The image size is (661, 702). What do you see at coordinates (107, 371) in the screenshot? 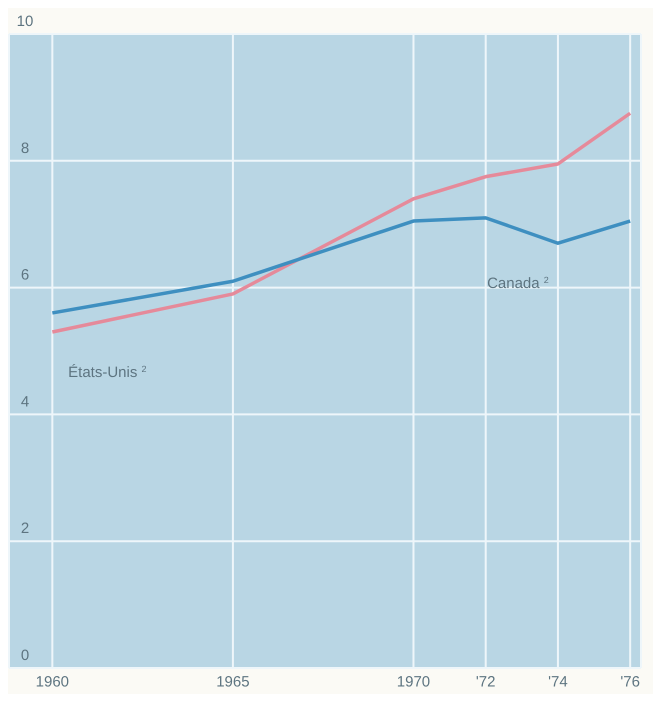
I see `text: États-Unis $^{2}$` at bounding box center [107, 371].